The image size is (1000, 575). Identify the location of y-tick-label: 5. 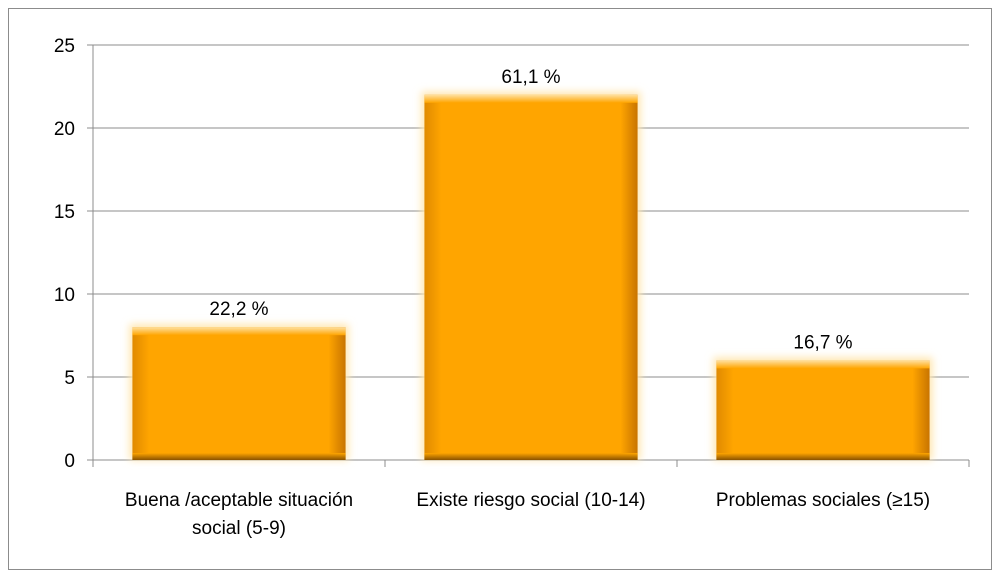
(69, 378).